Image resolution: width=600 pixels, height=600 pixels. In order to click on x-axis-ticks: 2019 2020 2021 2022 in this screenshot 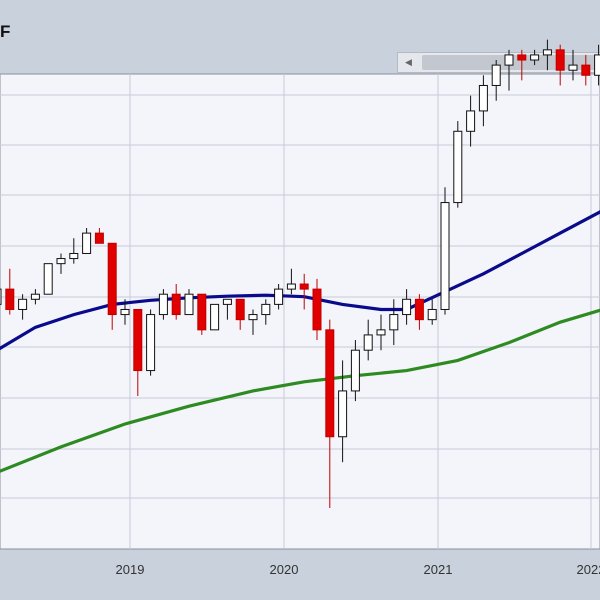, I will do `click(358, 569)`.